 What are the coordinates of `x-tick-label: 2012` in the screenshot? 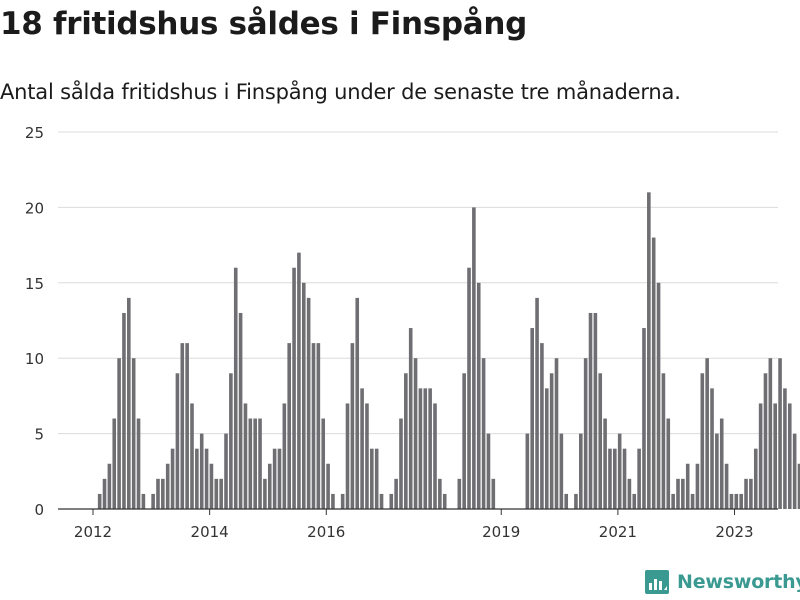 It's located at (93, 532).